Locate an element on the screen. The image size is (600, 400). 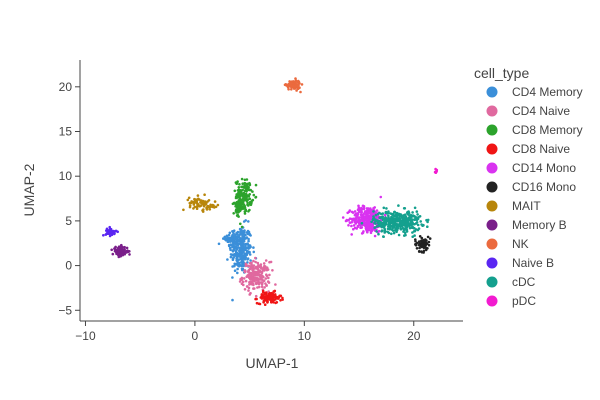
legend-item: CD8 Naive is located at coordinates (528, 149).